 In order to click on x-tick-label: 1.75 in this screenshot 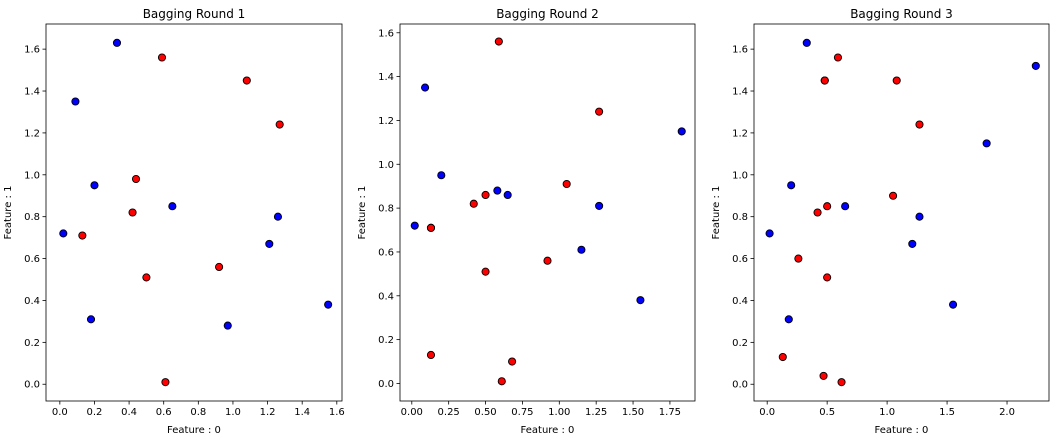, I will do `click(670, 412)`.